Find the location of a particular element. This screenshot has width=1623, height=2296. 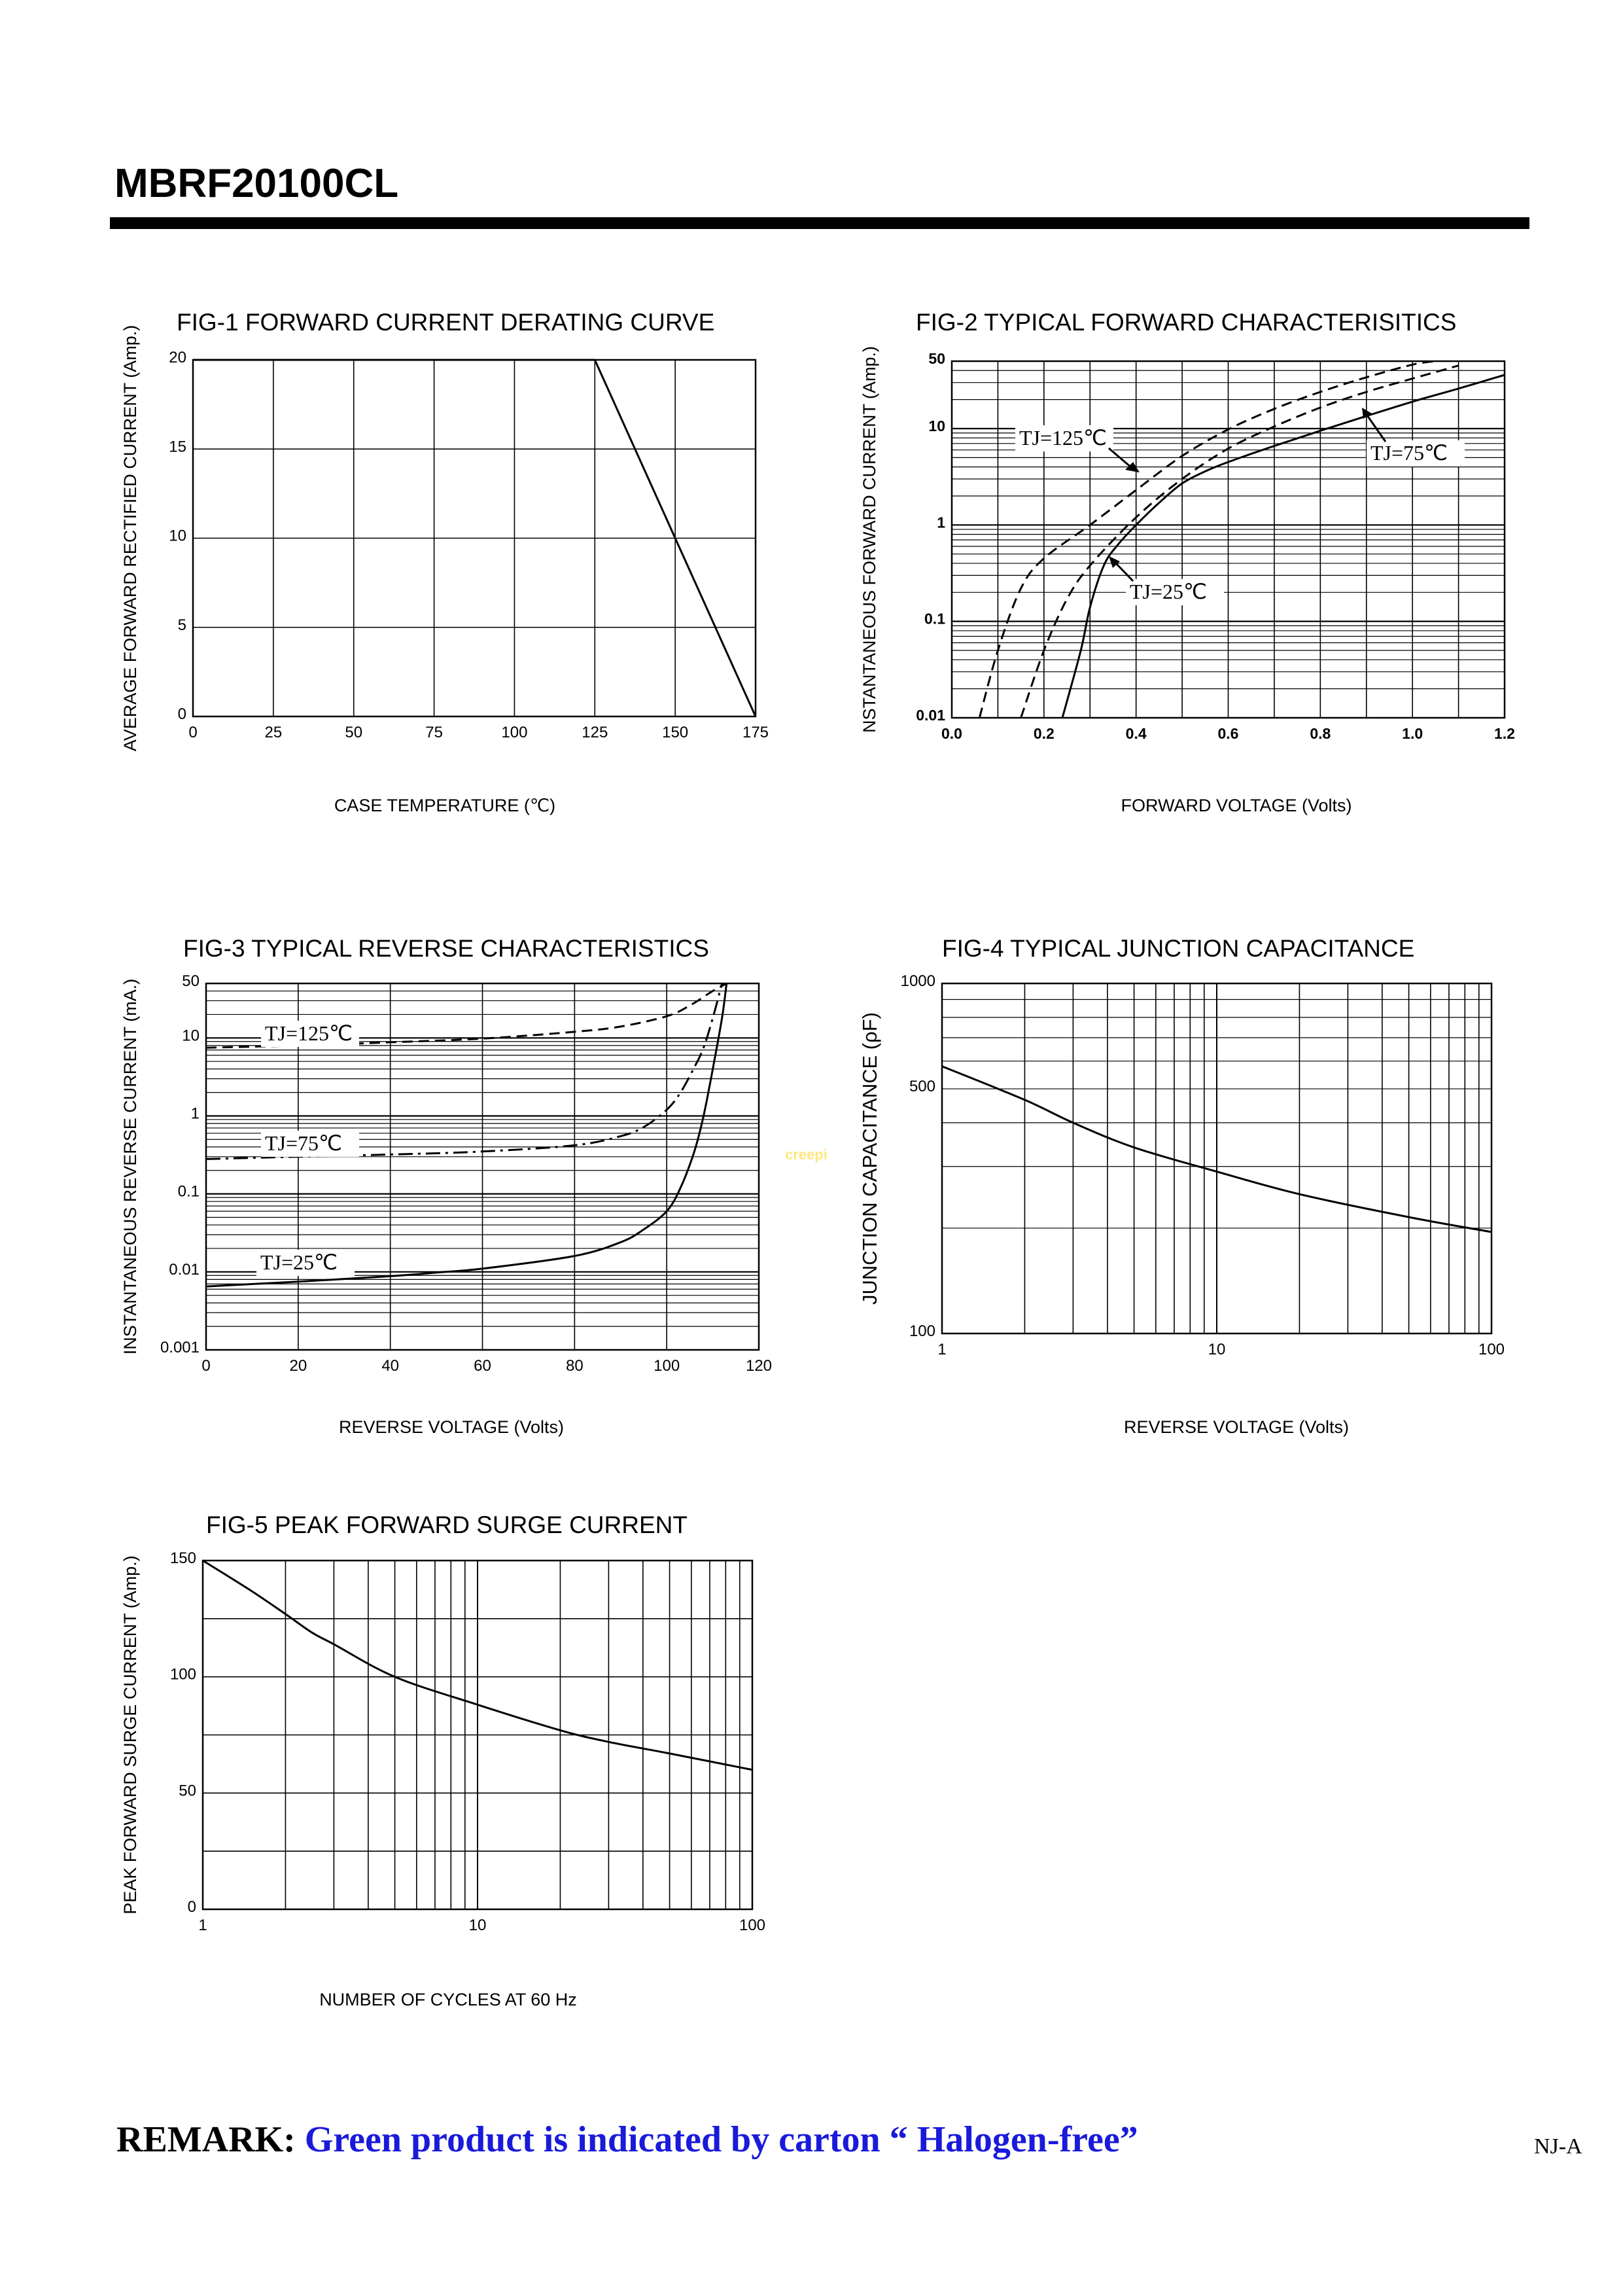

fig5-frame is located at coordinates (478, 1735).